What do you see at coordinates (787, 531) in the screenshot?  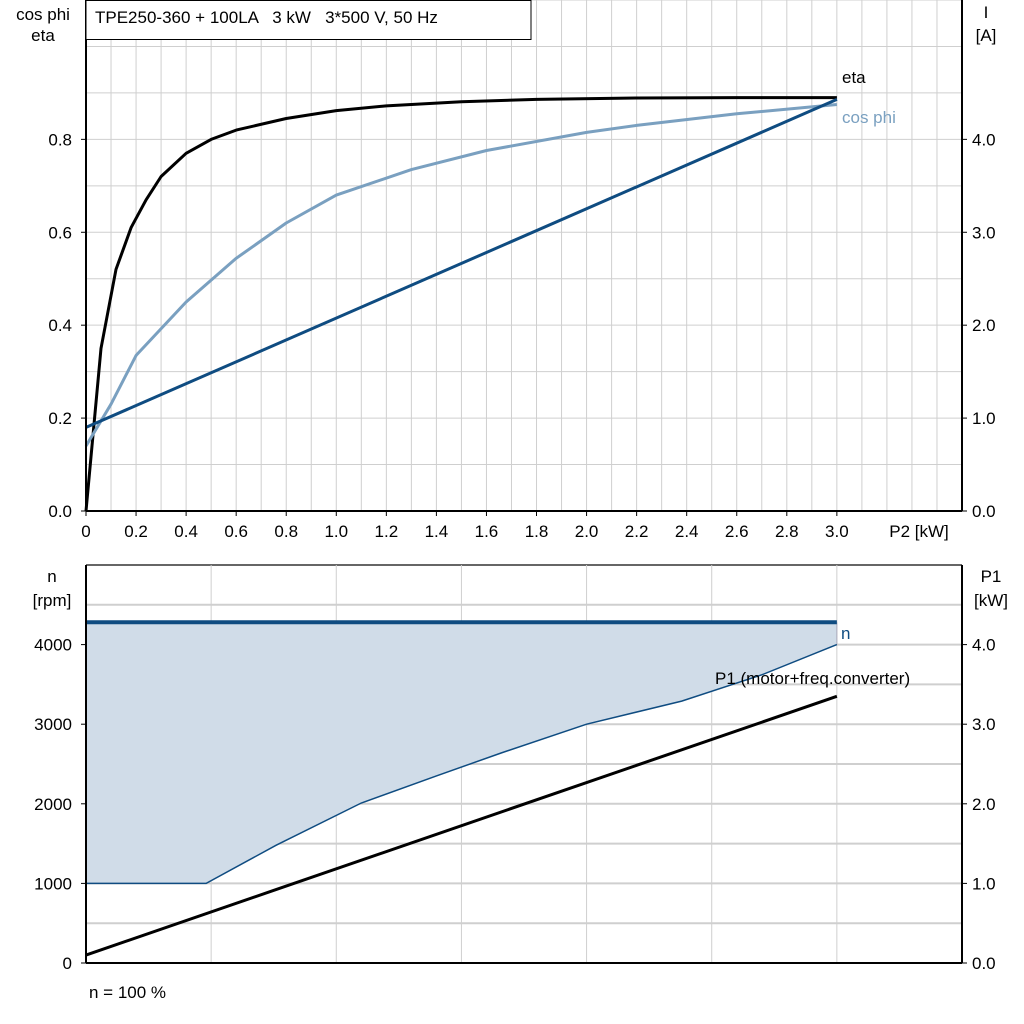 I see `x-tick-label: 2.8` at bounding box center [787, 531].